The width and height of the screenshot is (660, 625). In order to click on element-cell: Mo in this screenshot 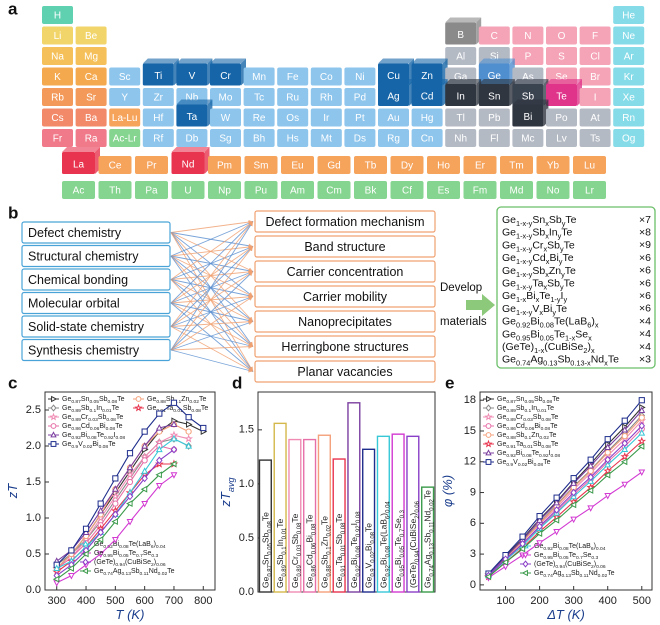, I will do `click(225, 97)`.